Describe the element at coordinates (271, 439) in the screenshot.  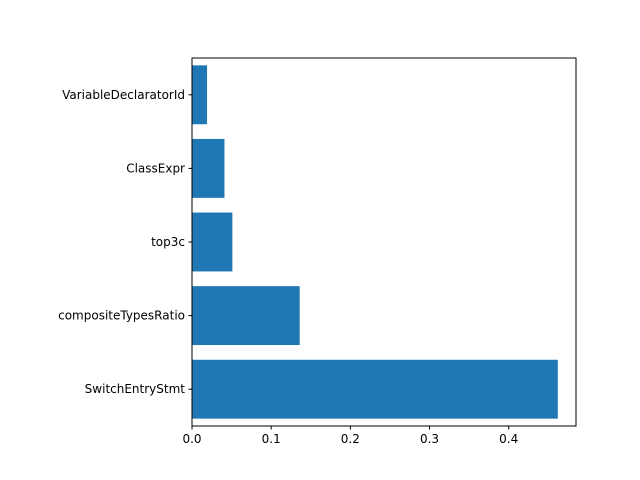
I see `x-tick-label: 0.1` at that location.